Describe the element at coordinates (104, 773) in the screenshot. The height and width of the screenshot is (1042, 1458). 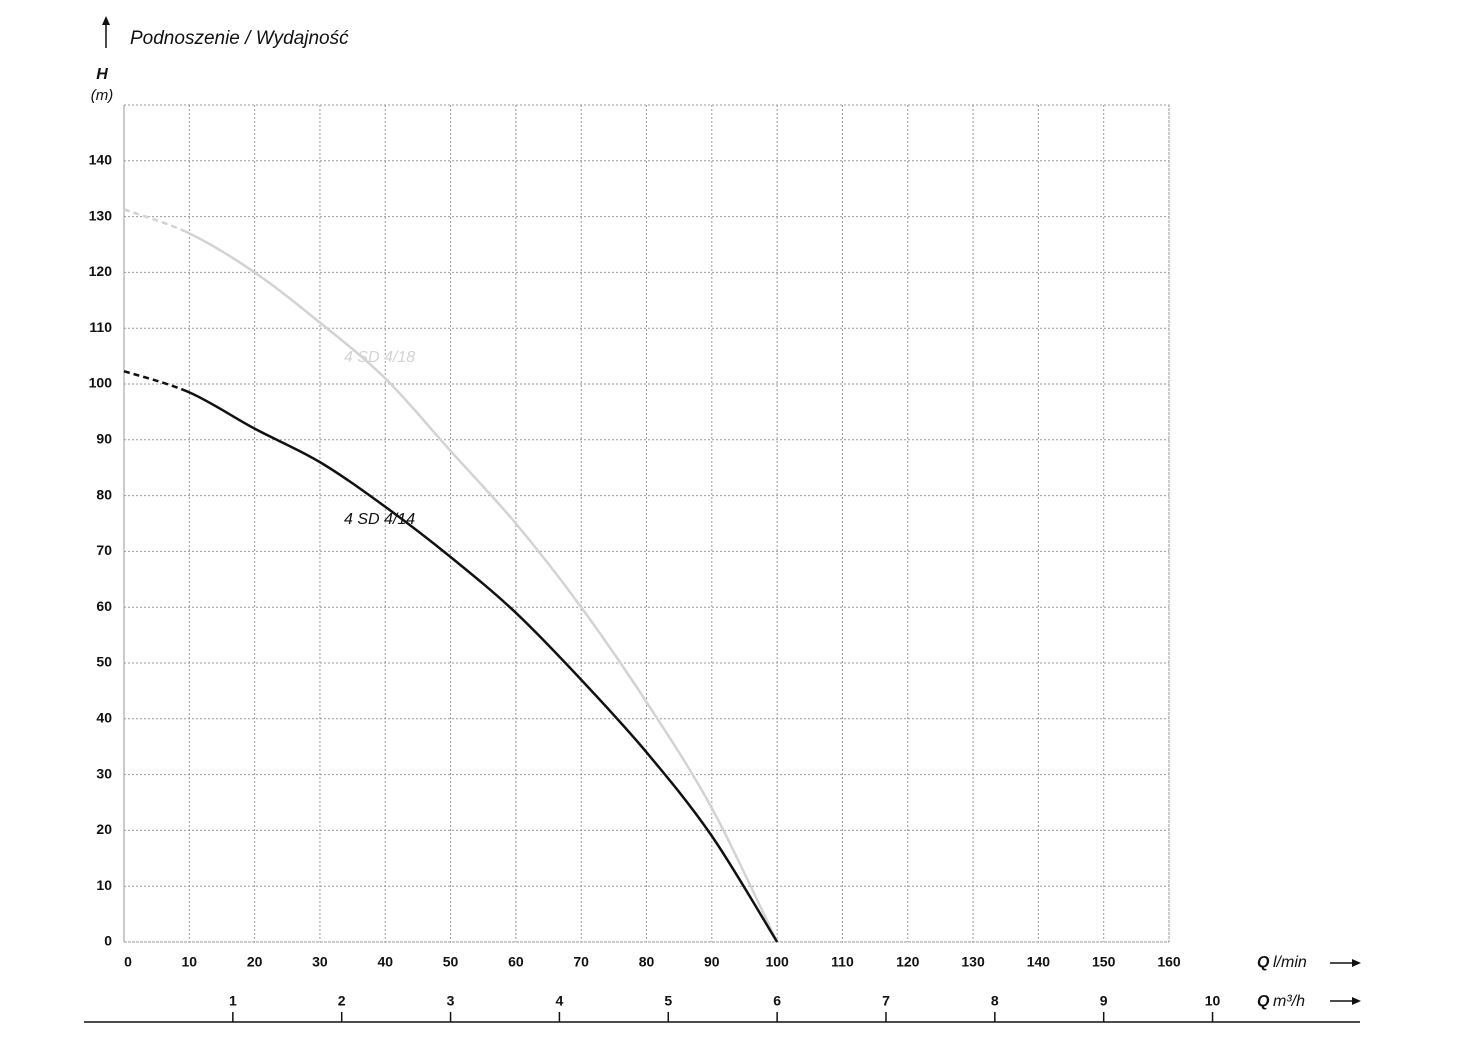
I see `y-tick-label: 30` at that location.